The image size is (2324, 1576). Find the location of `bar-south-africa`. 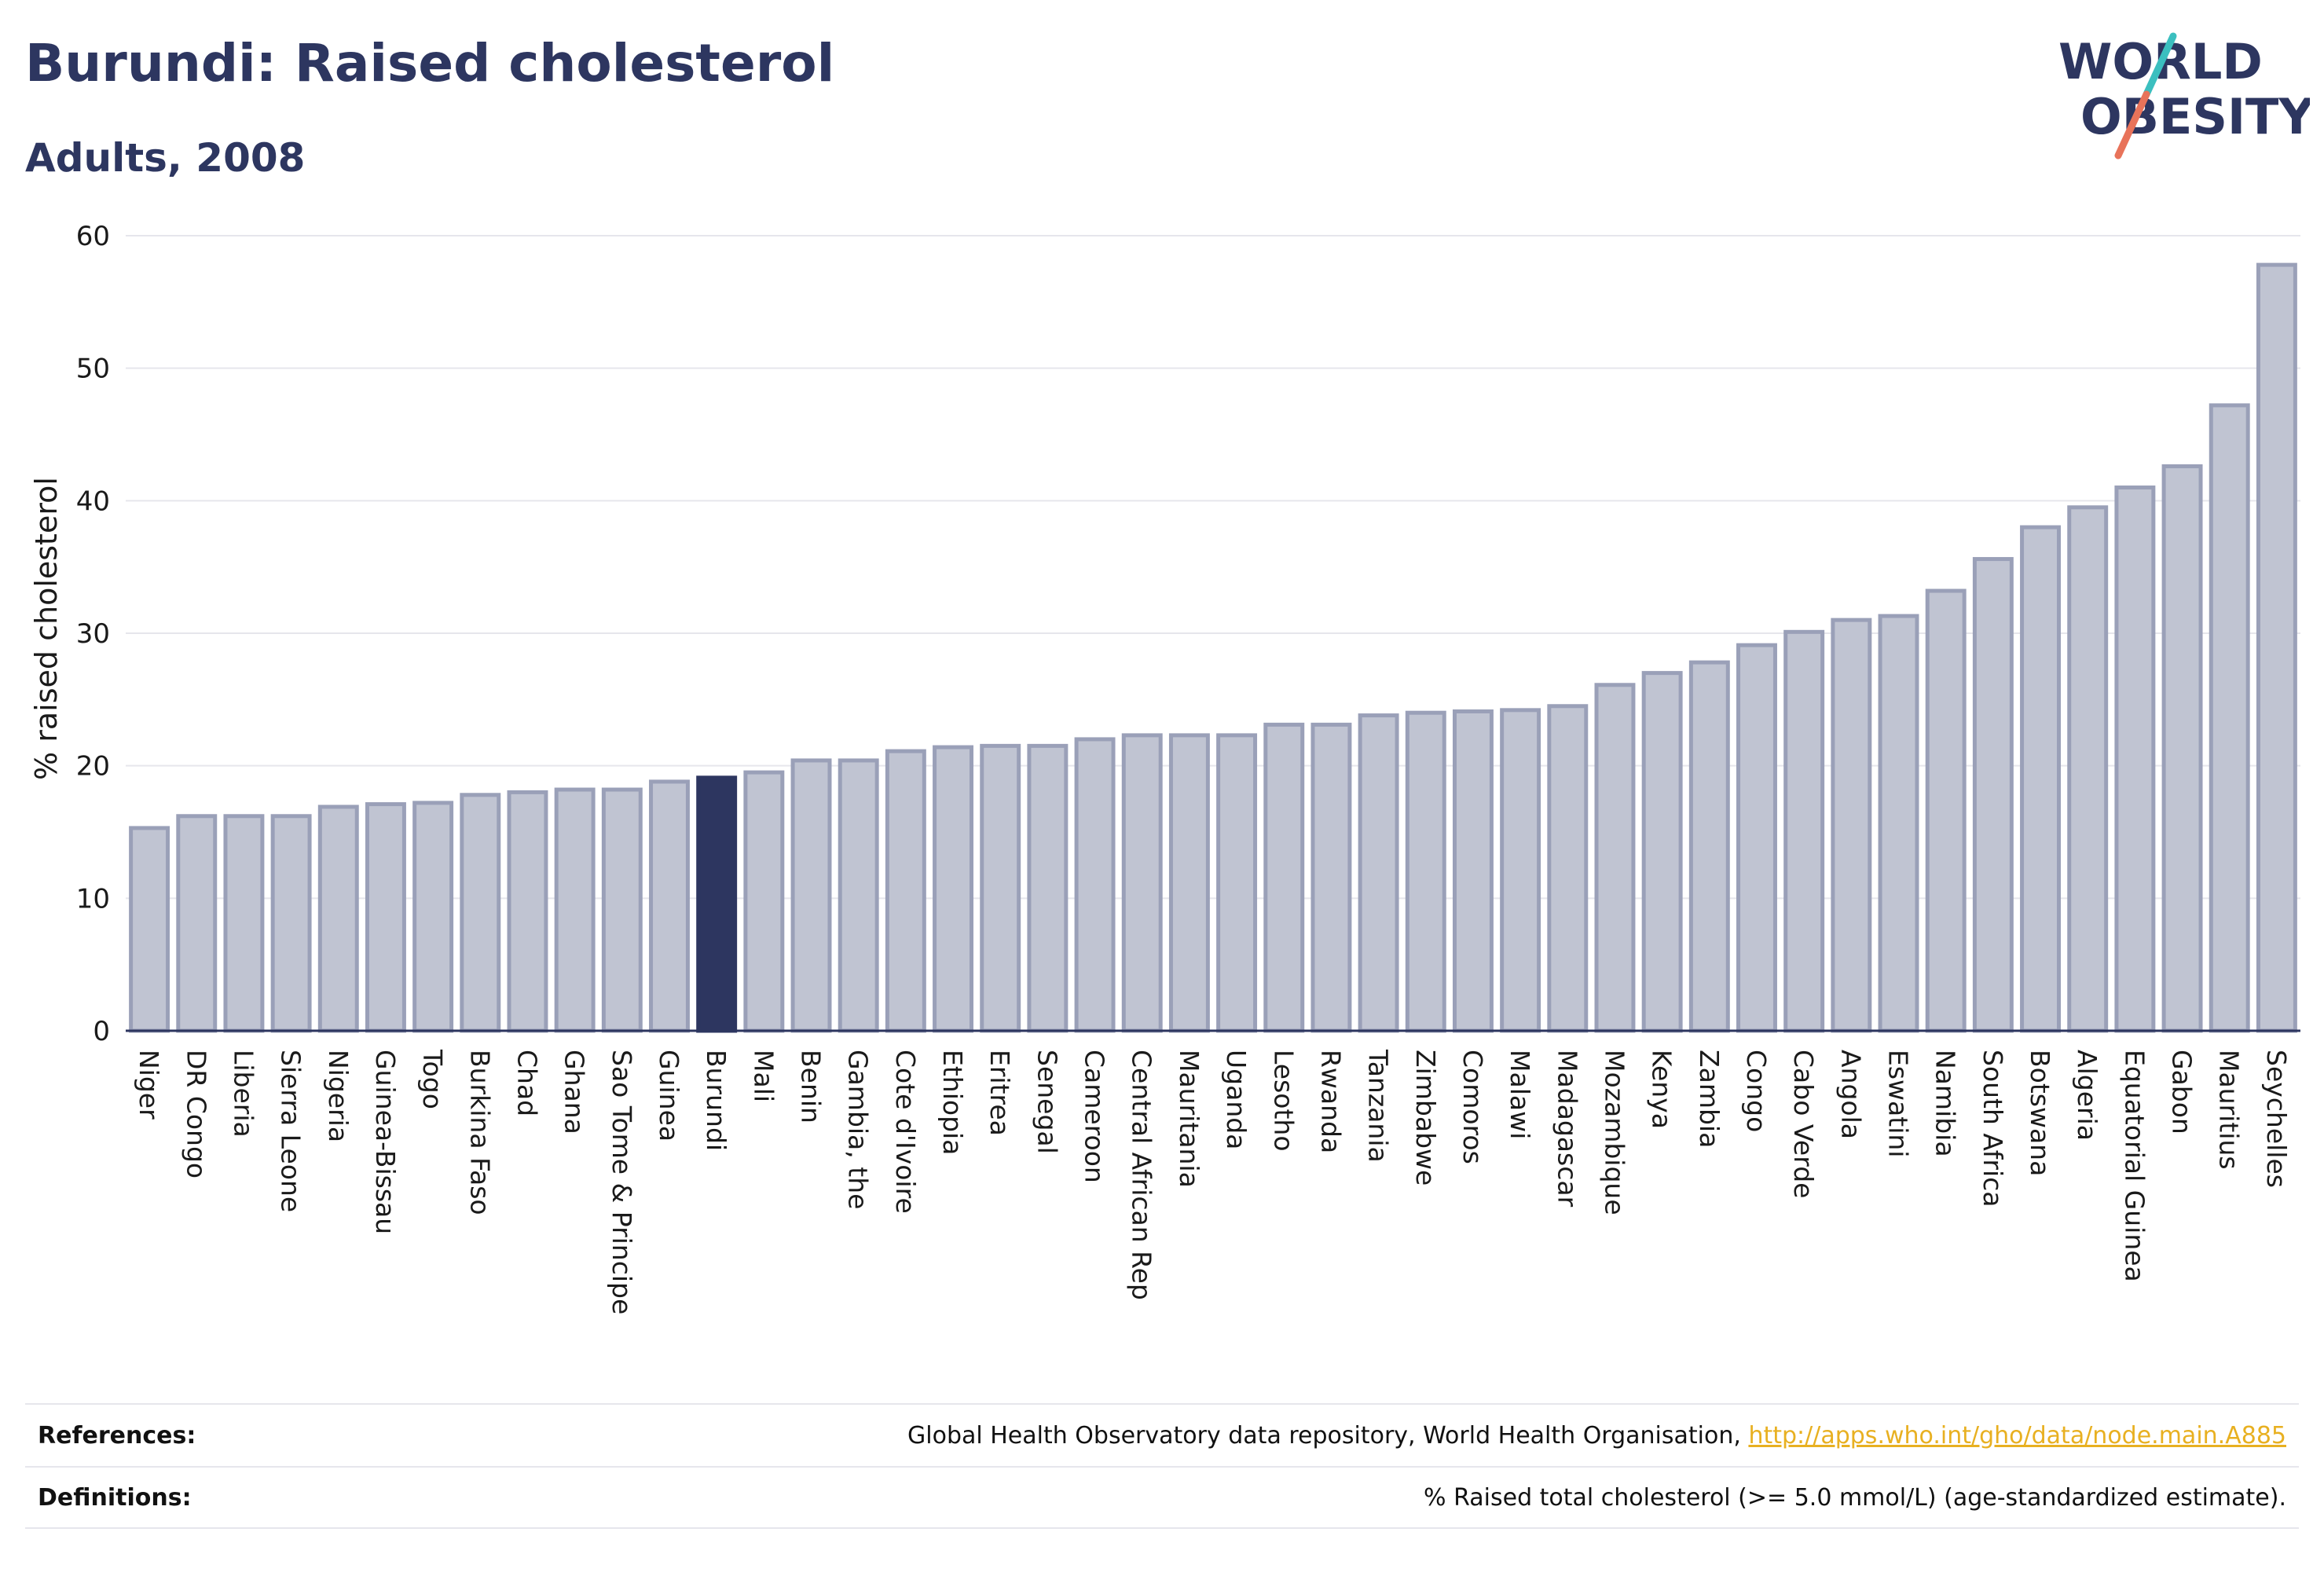

bar-south-africa is located at coordinates (1993, 795).